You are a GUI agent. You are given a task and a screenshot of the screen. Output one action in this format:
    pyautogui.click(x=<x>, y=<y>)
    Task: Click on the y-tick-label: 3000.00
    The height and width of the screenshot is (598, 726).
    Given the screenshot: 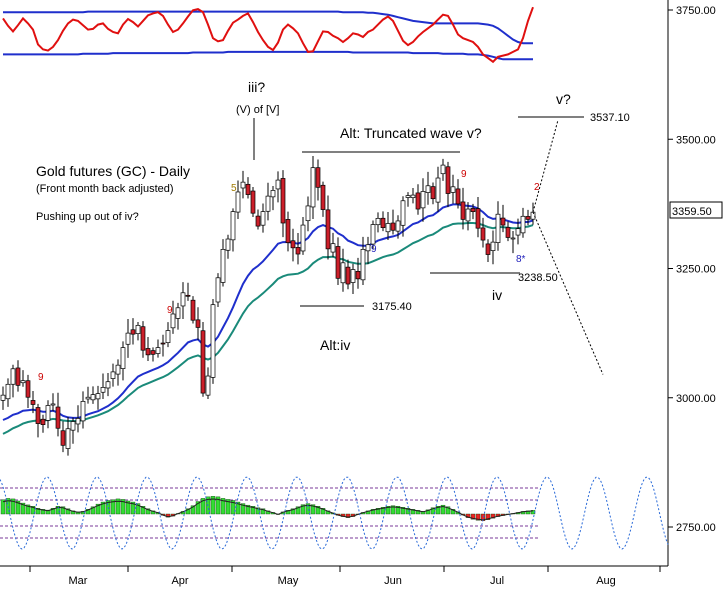 What is the action you would take?
    pyautogui.click(x=696, y=399)
    